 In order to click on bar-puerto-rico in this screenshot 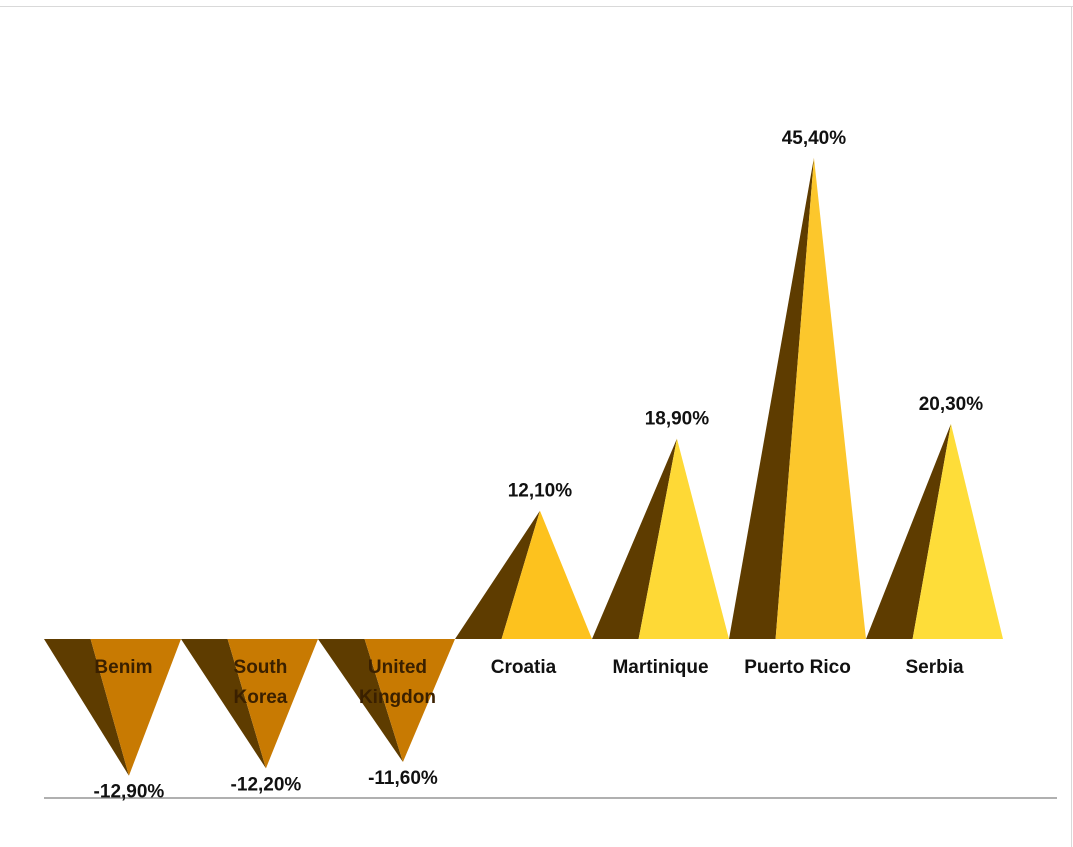, I will do `click(820, 398)`.